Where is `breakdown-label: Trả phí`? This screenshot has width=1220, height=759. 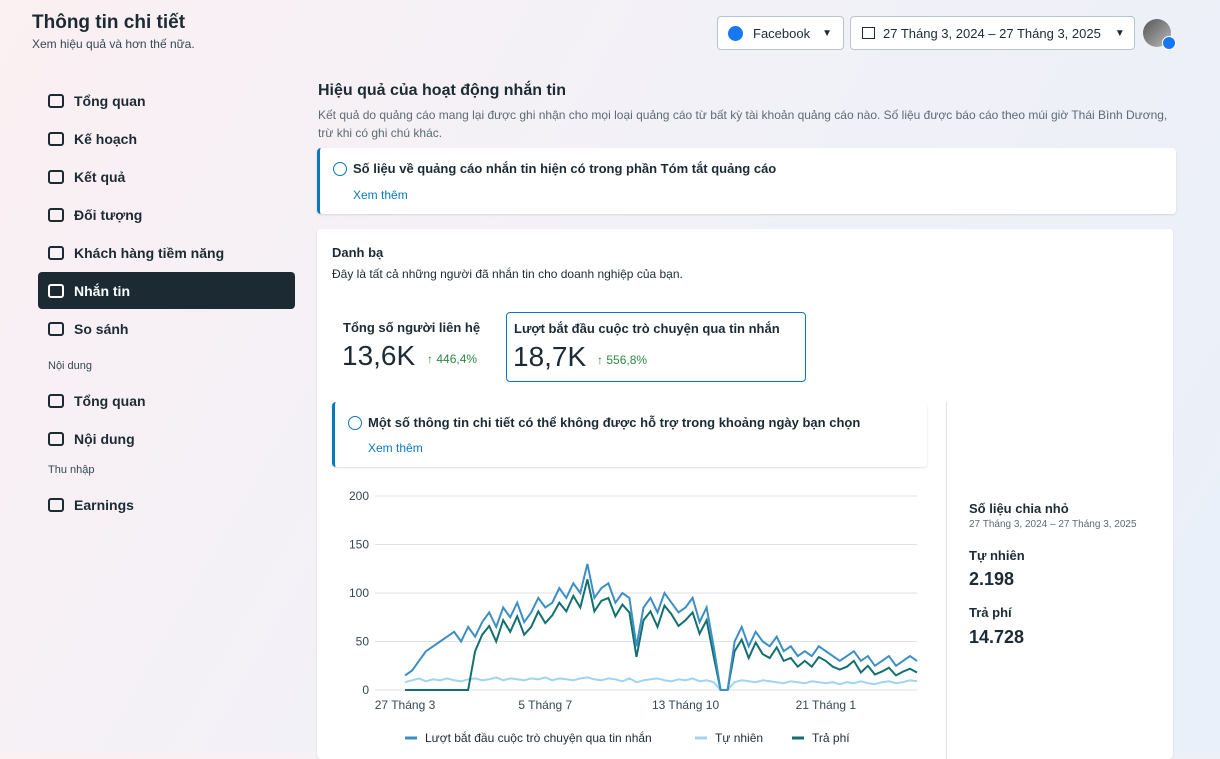 breakdown-label: Trả phí is located at coordinates (990, 612).